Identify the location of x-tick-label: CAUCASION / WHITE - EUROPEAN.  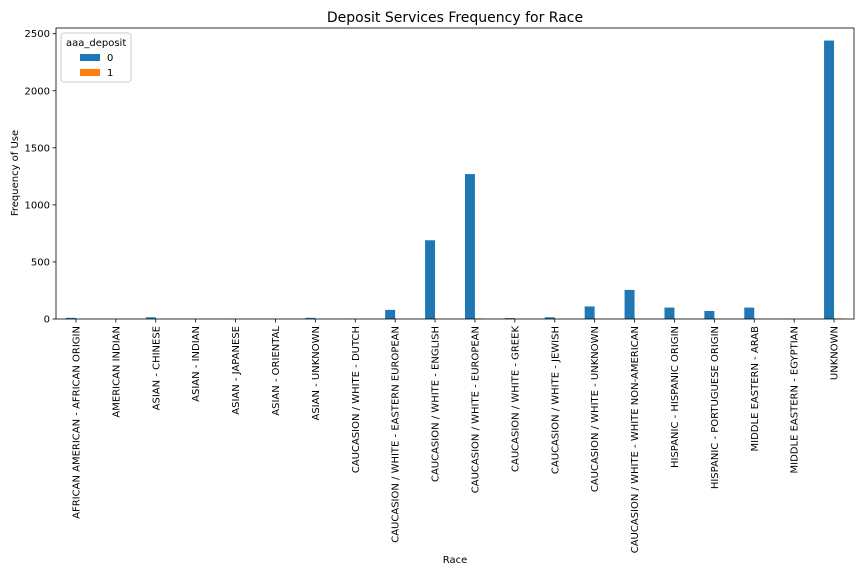
(475, 409).